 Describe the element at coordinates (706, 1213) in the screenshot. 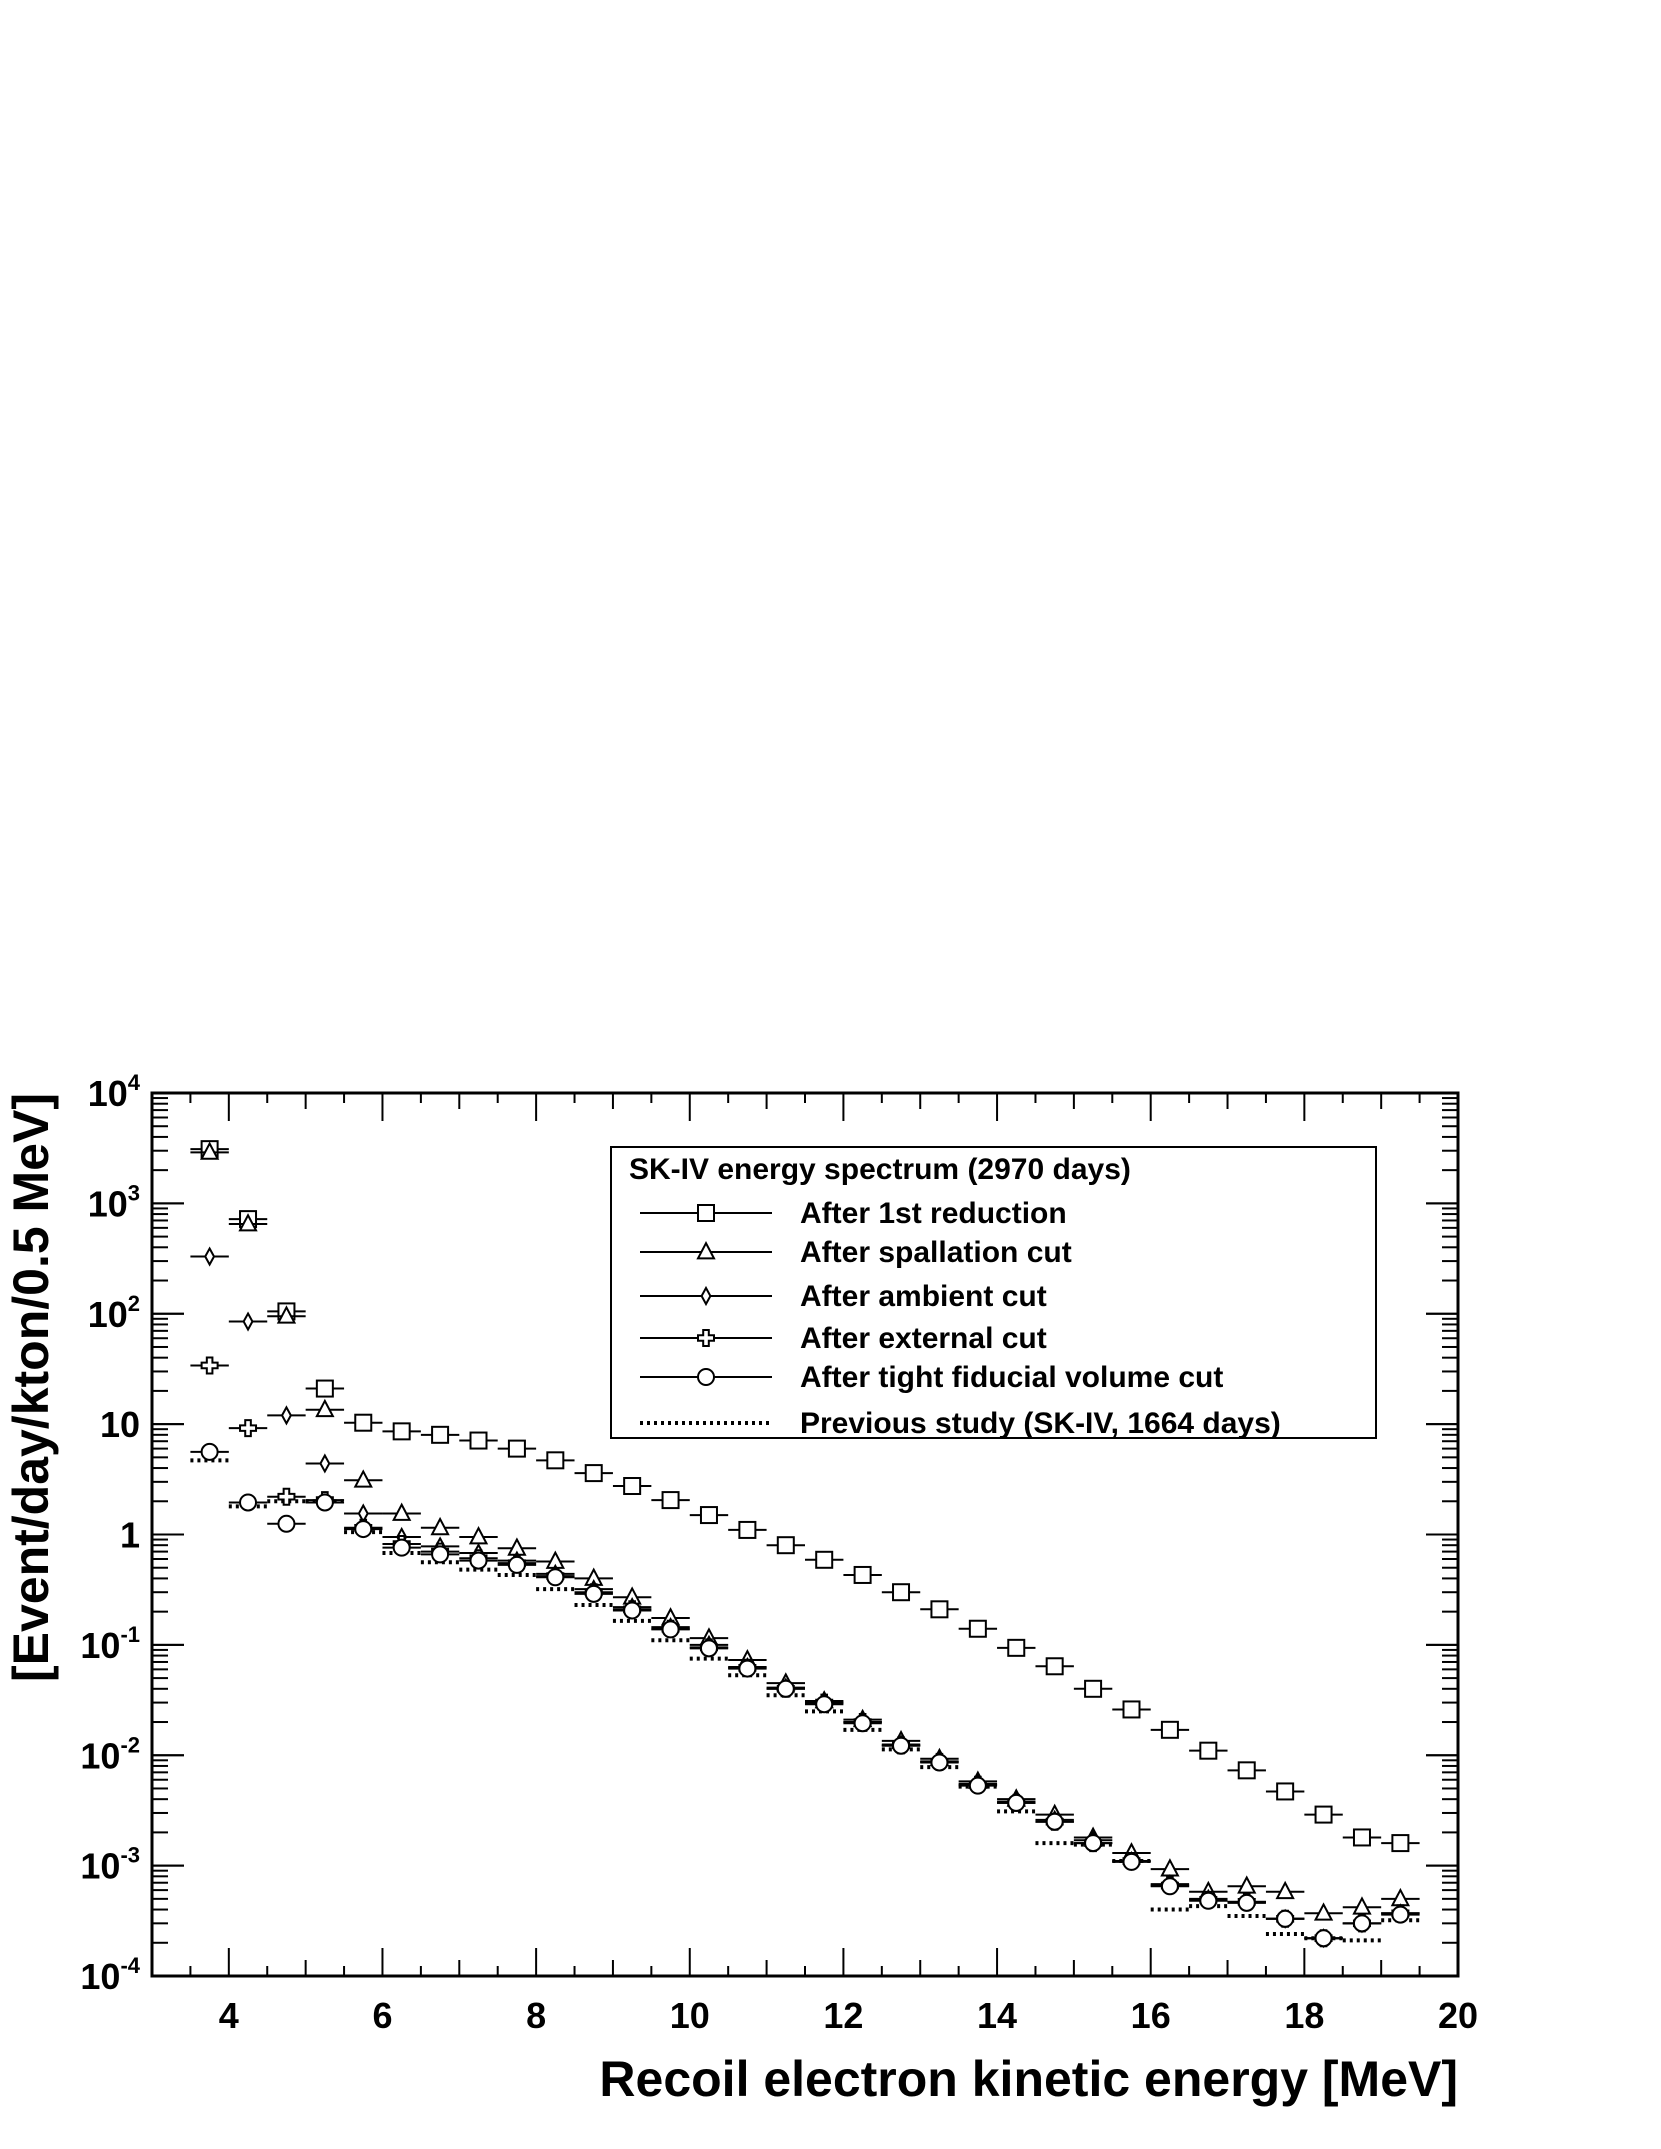

I see `legend-marker-square` at that location.